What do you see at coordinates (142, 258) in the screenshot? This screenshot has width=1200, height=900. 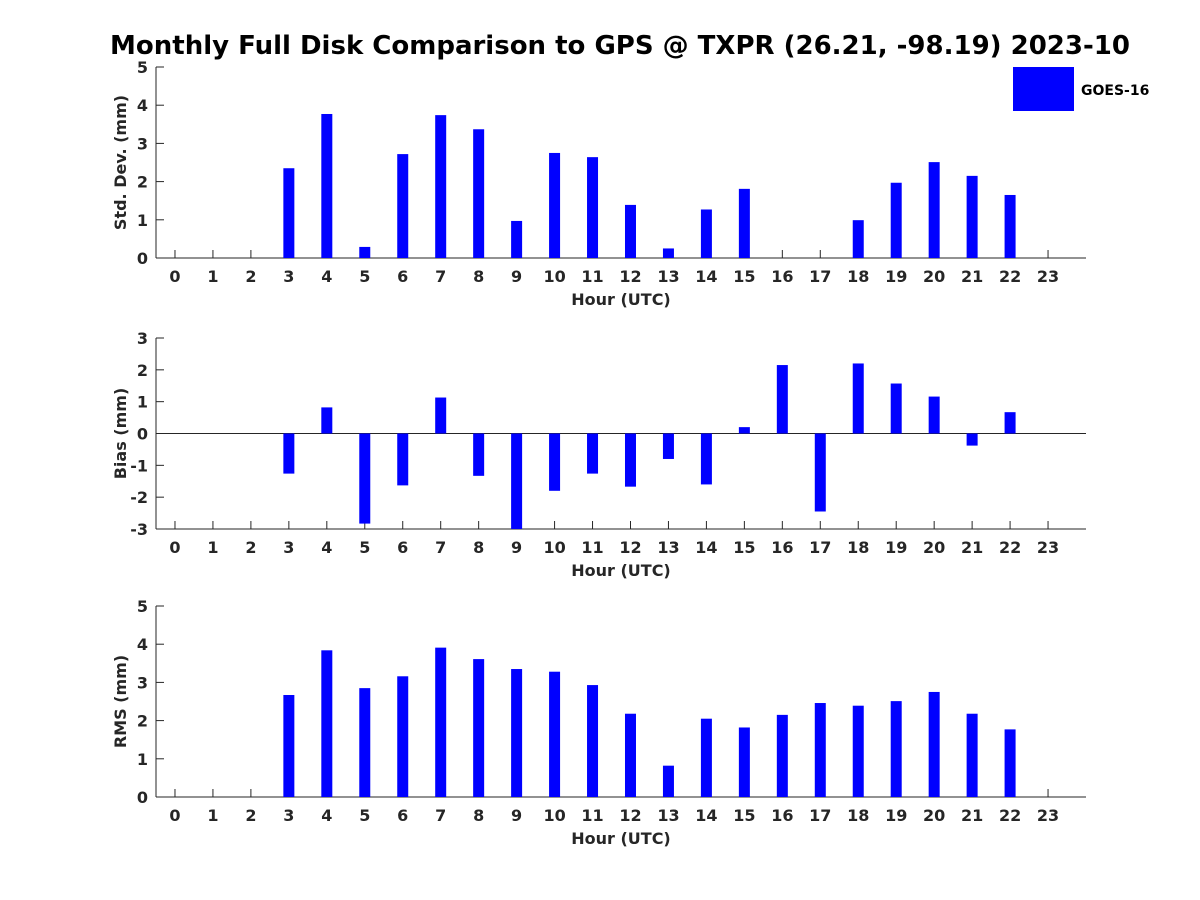 I see `y-tick-label: 0` at bounding box center [142, 258].